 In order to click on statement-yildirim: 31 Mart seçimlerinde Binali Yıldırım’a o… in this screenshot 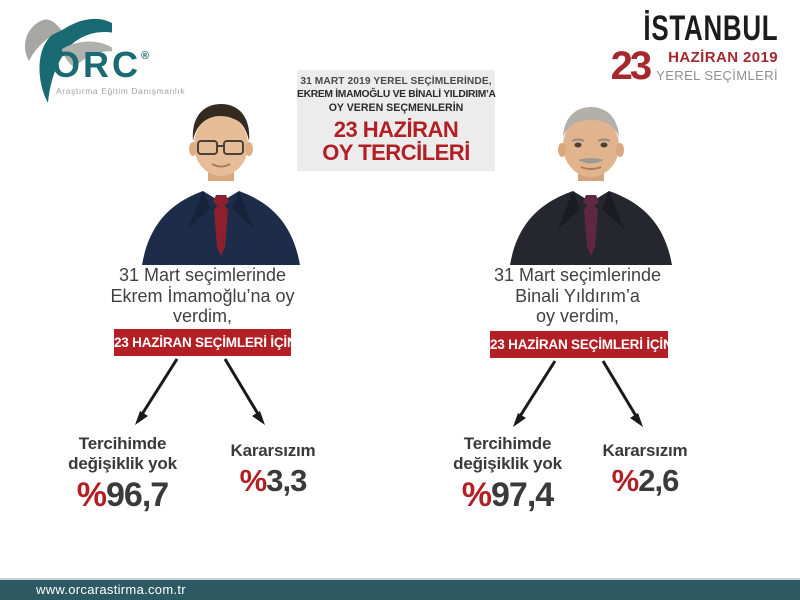, I will do `click(577, 296)`.